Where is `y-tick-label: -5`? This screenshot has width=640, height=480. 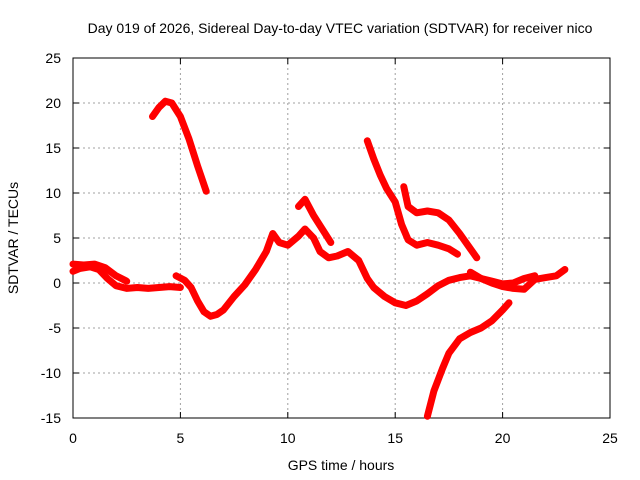 y-tick-label: -5 is located at coordinates (55, 328).